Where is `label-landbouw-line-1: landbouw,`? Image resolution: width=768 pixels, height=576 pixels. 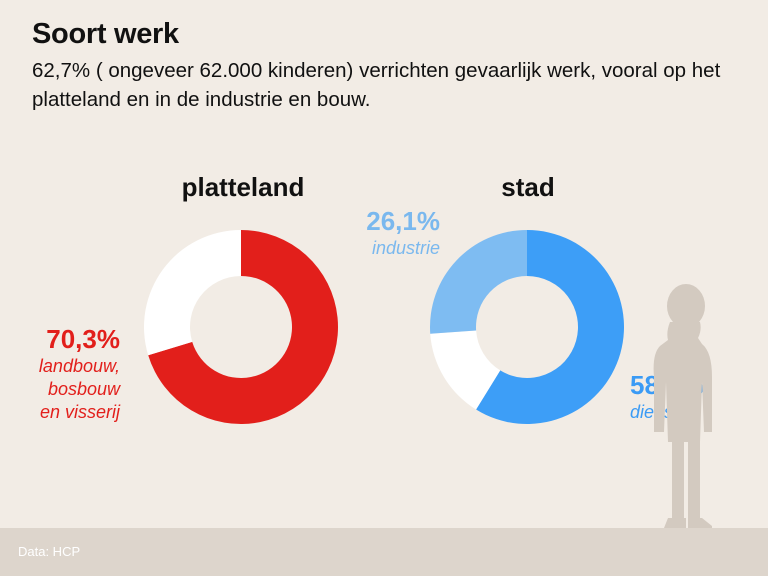
label-landbouw-line-1: landbouw, is located at coordinates (79, 366).